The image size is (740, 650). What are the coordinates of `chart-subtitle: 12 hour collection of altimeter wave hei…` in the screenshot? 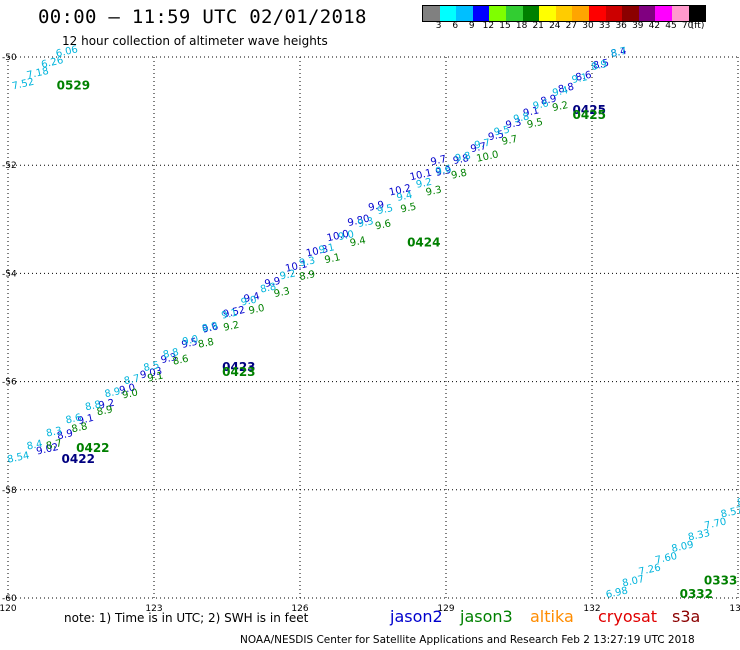 It's located at (195, 41).